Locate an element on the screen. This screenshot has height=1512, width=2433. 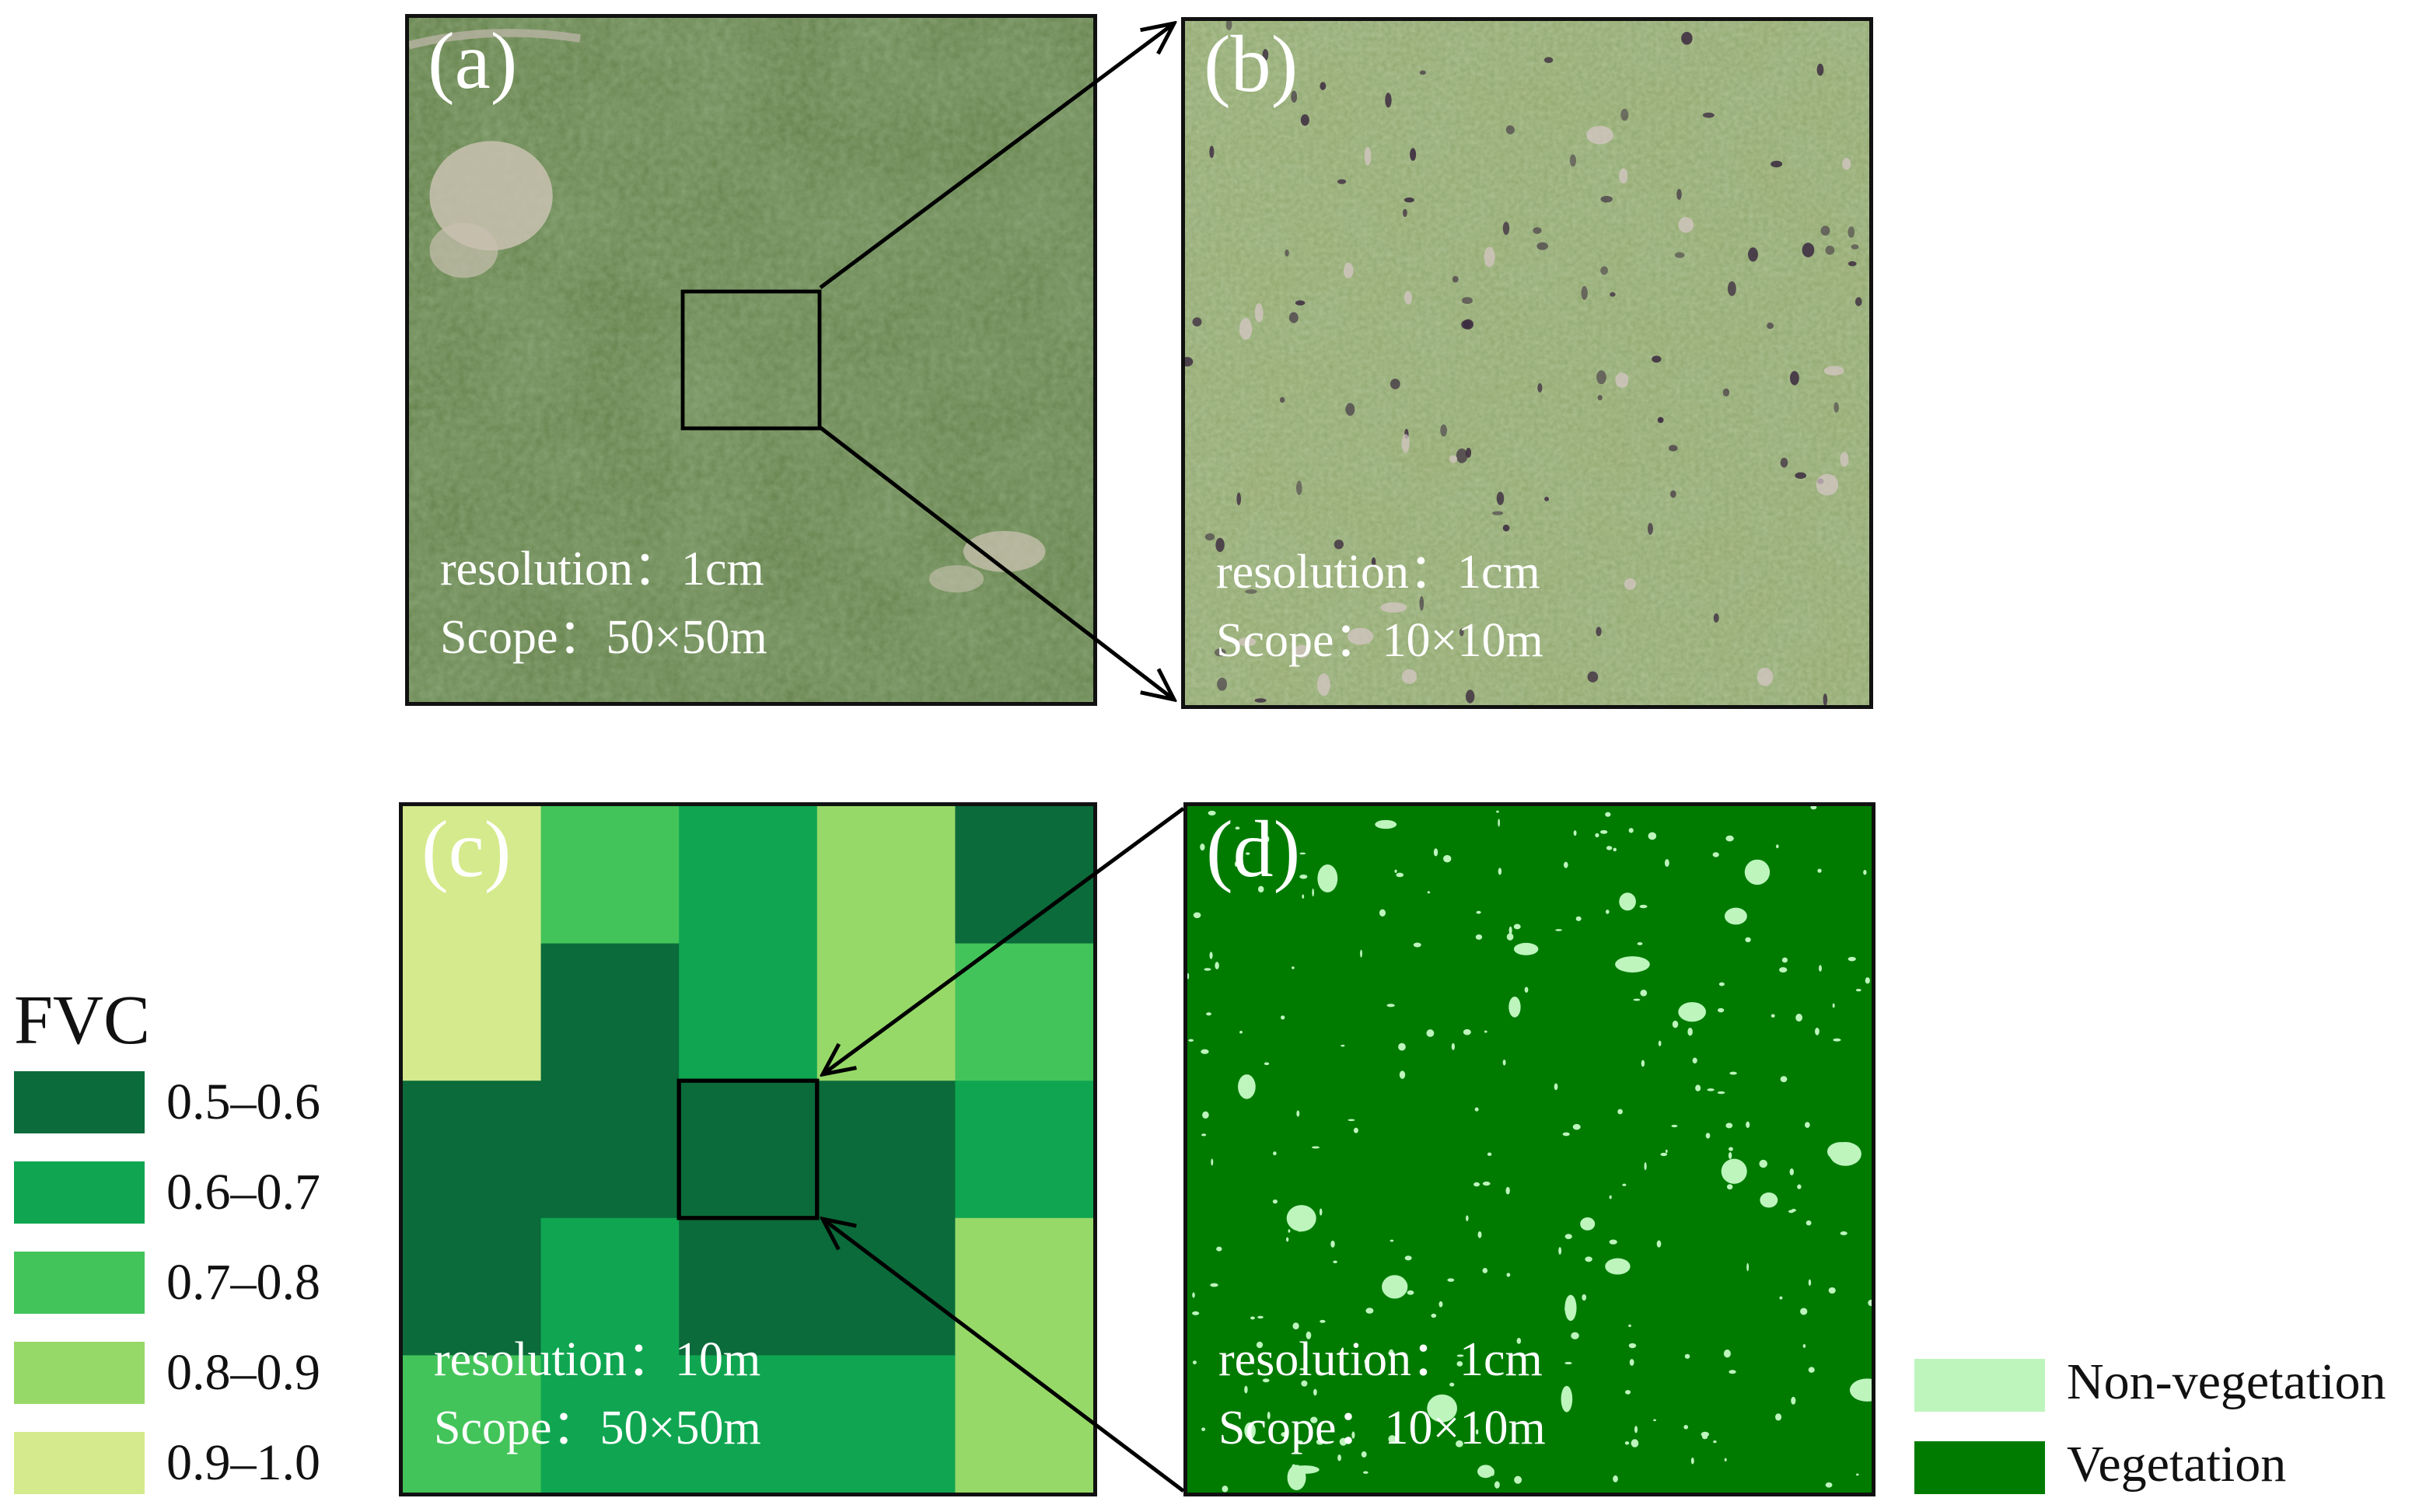
zoom-box-c is located at coordinates (748, 1149).